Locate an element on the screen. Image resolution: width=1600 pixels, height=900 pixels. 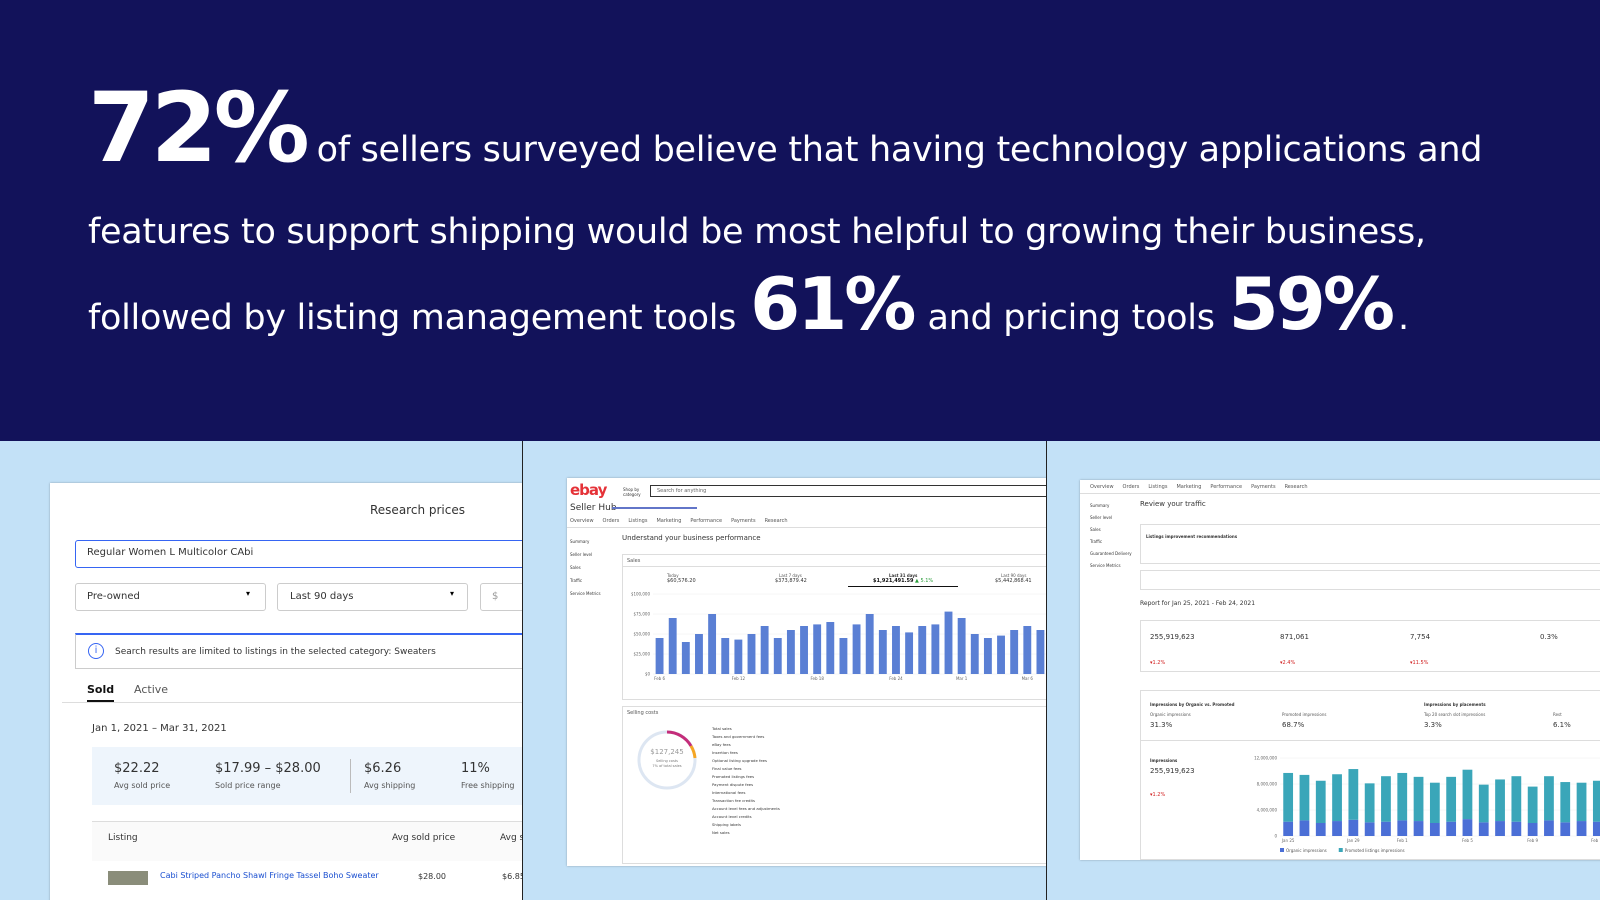
cell: $6.85 is located at coordinates (512, 876).